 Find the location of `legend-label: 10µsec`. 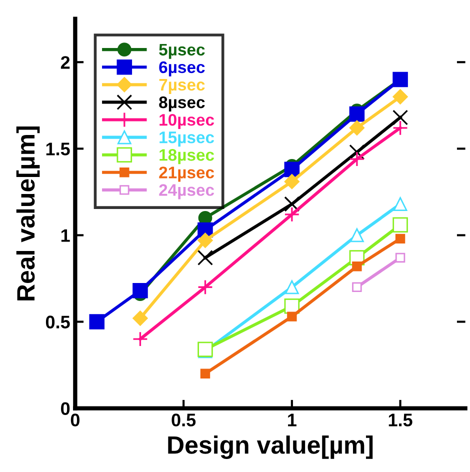

legend-label: 10µsec is located at coordinates (187, 122).